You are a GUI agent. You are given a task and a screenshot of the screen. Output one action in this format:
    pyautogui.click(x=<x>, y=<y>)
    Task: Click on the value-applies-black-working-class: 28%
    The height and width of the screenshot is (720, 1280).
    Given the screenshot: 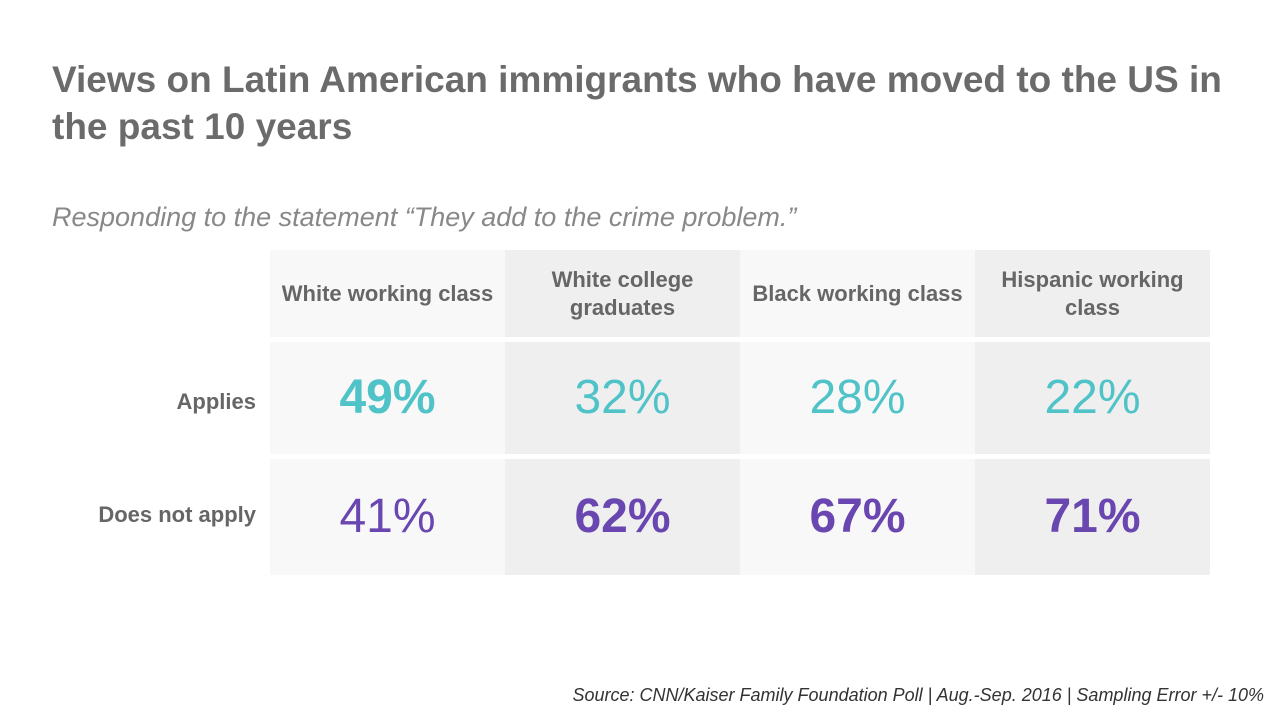 What is the action you would take?
    pyautogui.click(x=857, y=398)
    